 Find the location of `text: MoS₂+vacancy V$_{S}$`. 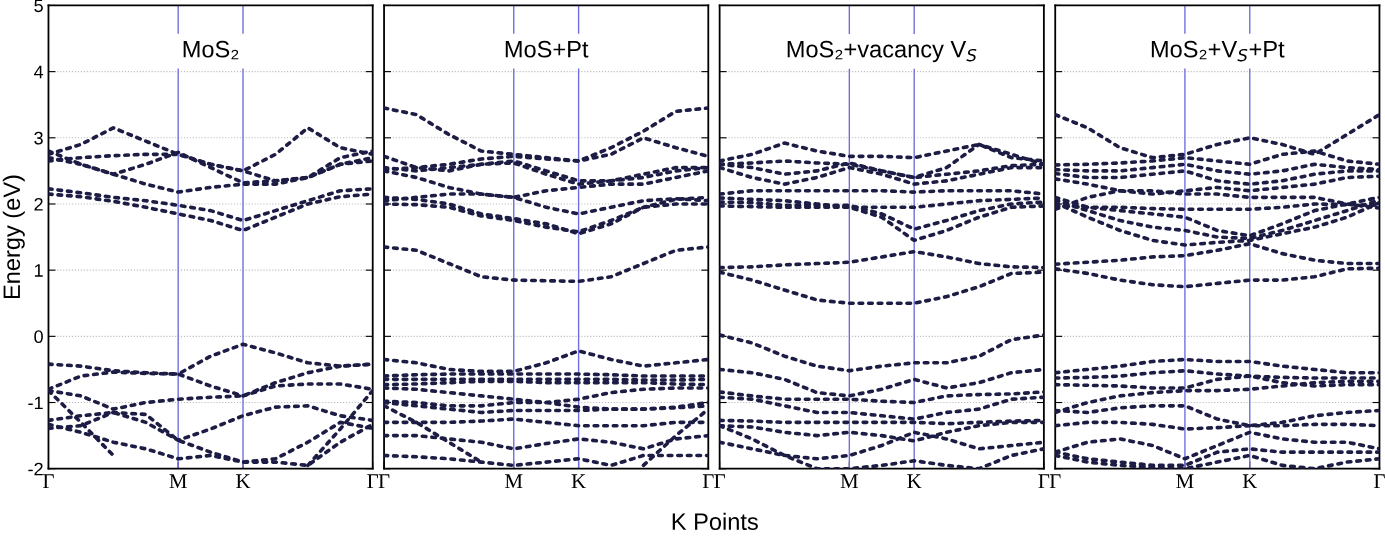

text: MoS₂+vacancy V$_{S}$ is located at coordinates (882, 51).